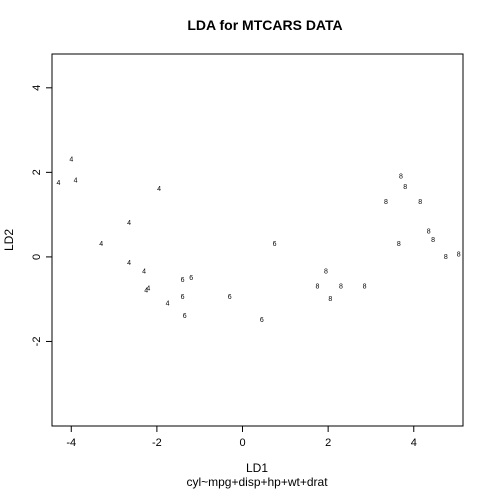 The height and width of the screenshot is (490, 490). What do you see at coordinates (42, 216) in the screenshot?
I see `y-axis: -2 0 2 4` at bounding box center [42, 216].